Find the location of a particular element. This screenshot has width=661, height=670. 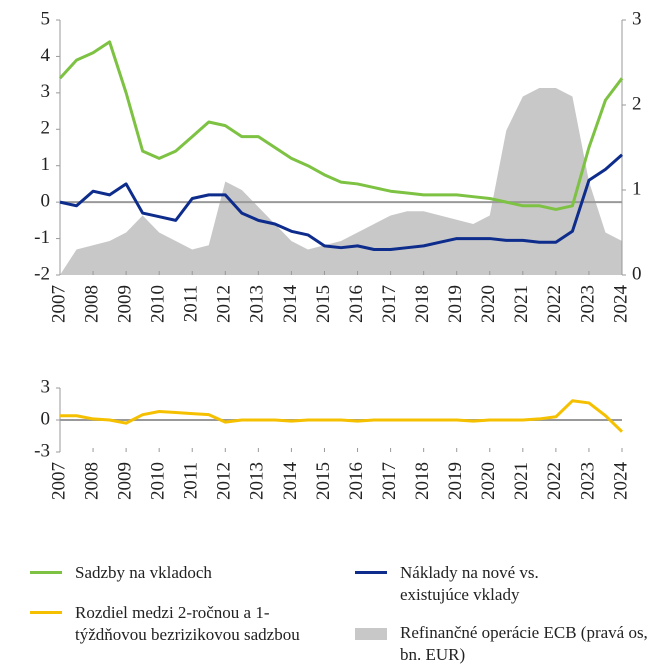

y2-tick-label: 2 is located at coordinates (637, 103).